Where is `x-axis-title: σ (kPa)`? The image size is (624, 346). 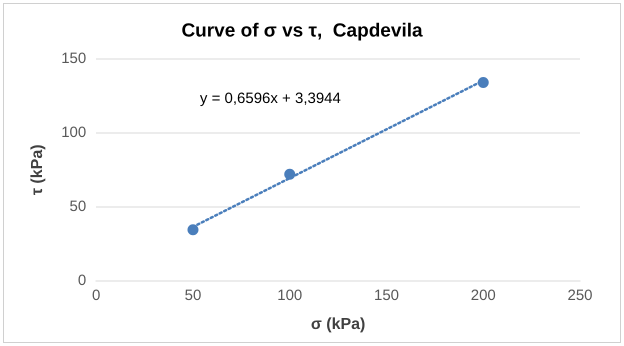
x-axis-title: σ (kPa) is located at coordinates (338, 324).